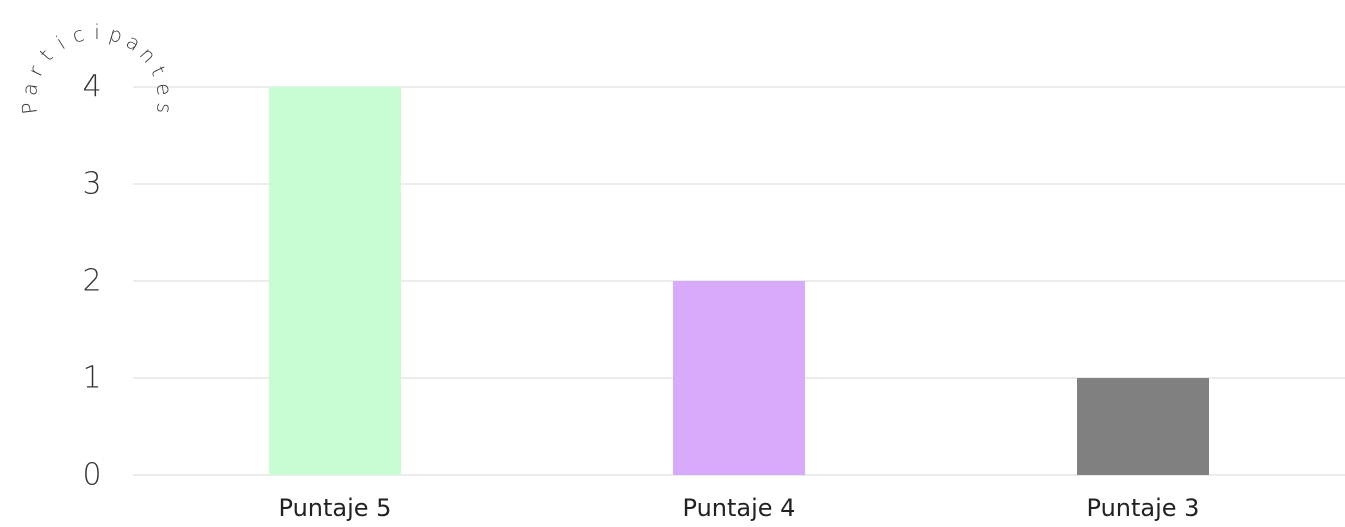 This screenshot has height=527, width=1345. I want to click on x-axis-ticks: Puntaje 5 Puntaje 4 Puntaje 3, so click(739, 508).